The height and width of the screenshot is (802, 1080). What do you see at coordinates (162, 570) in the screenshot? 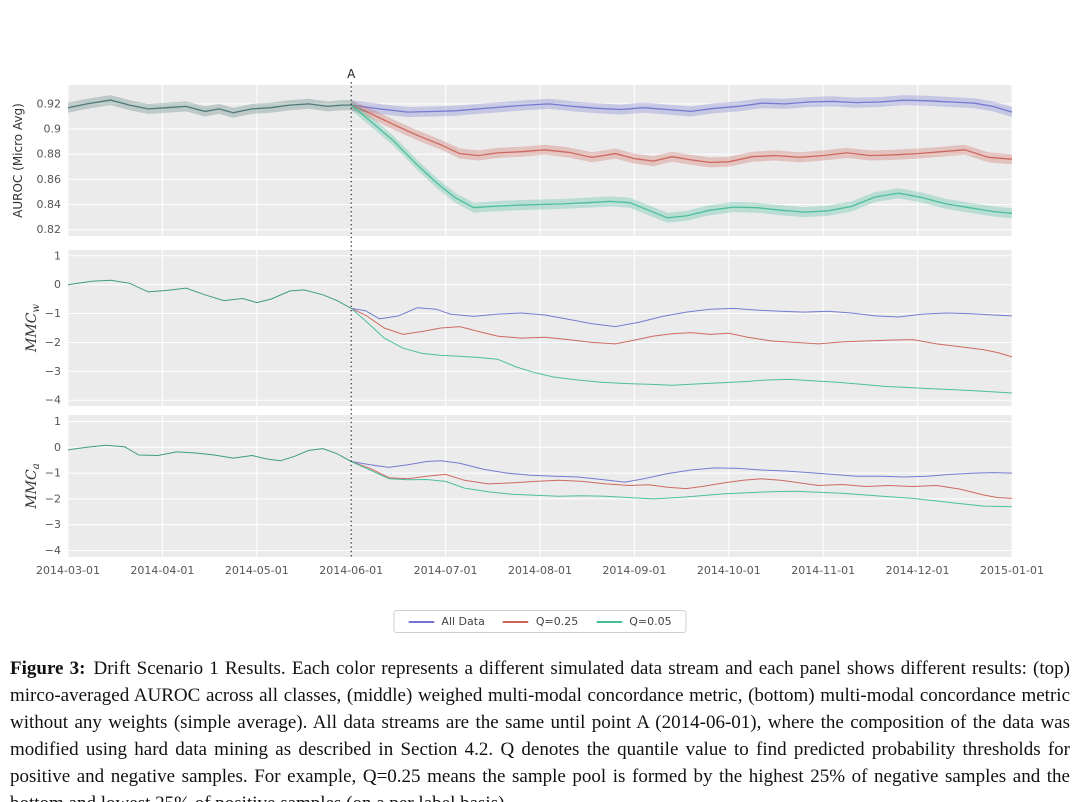
I see `x-tick-label: 2014-04-01` at bounding box center [162, 570].